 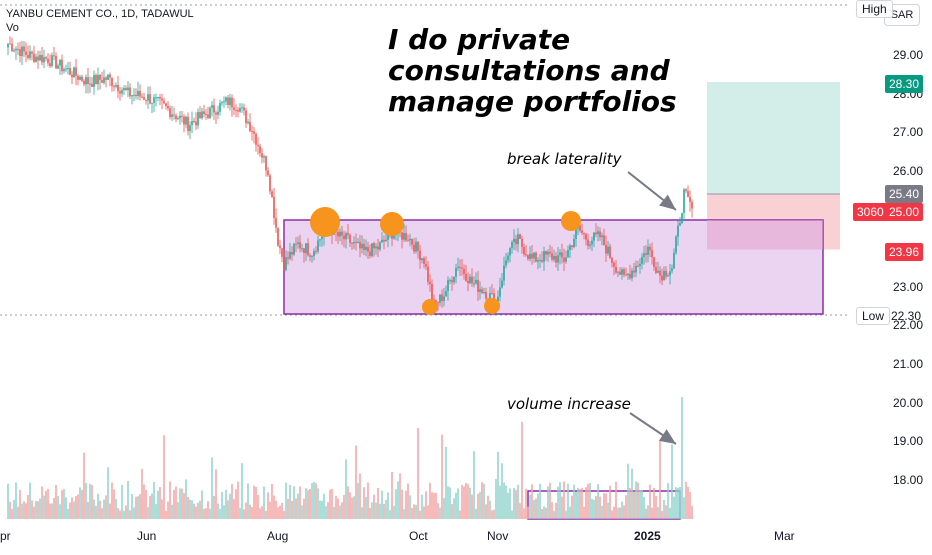 I want to click on last-price-badge: 25.00, so click(x=904, y=212).